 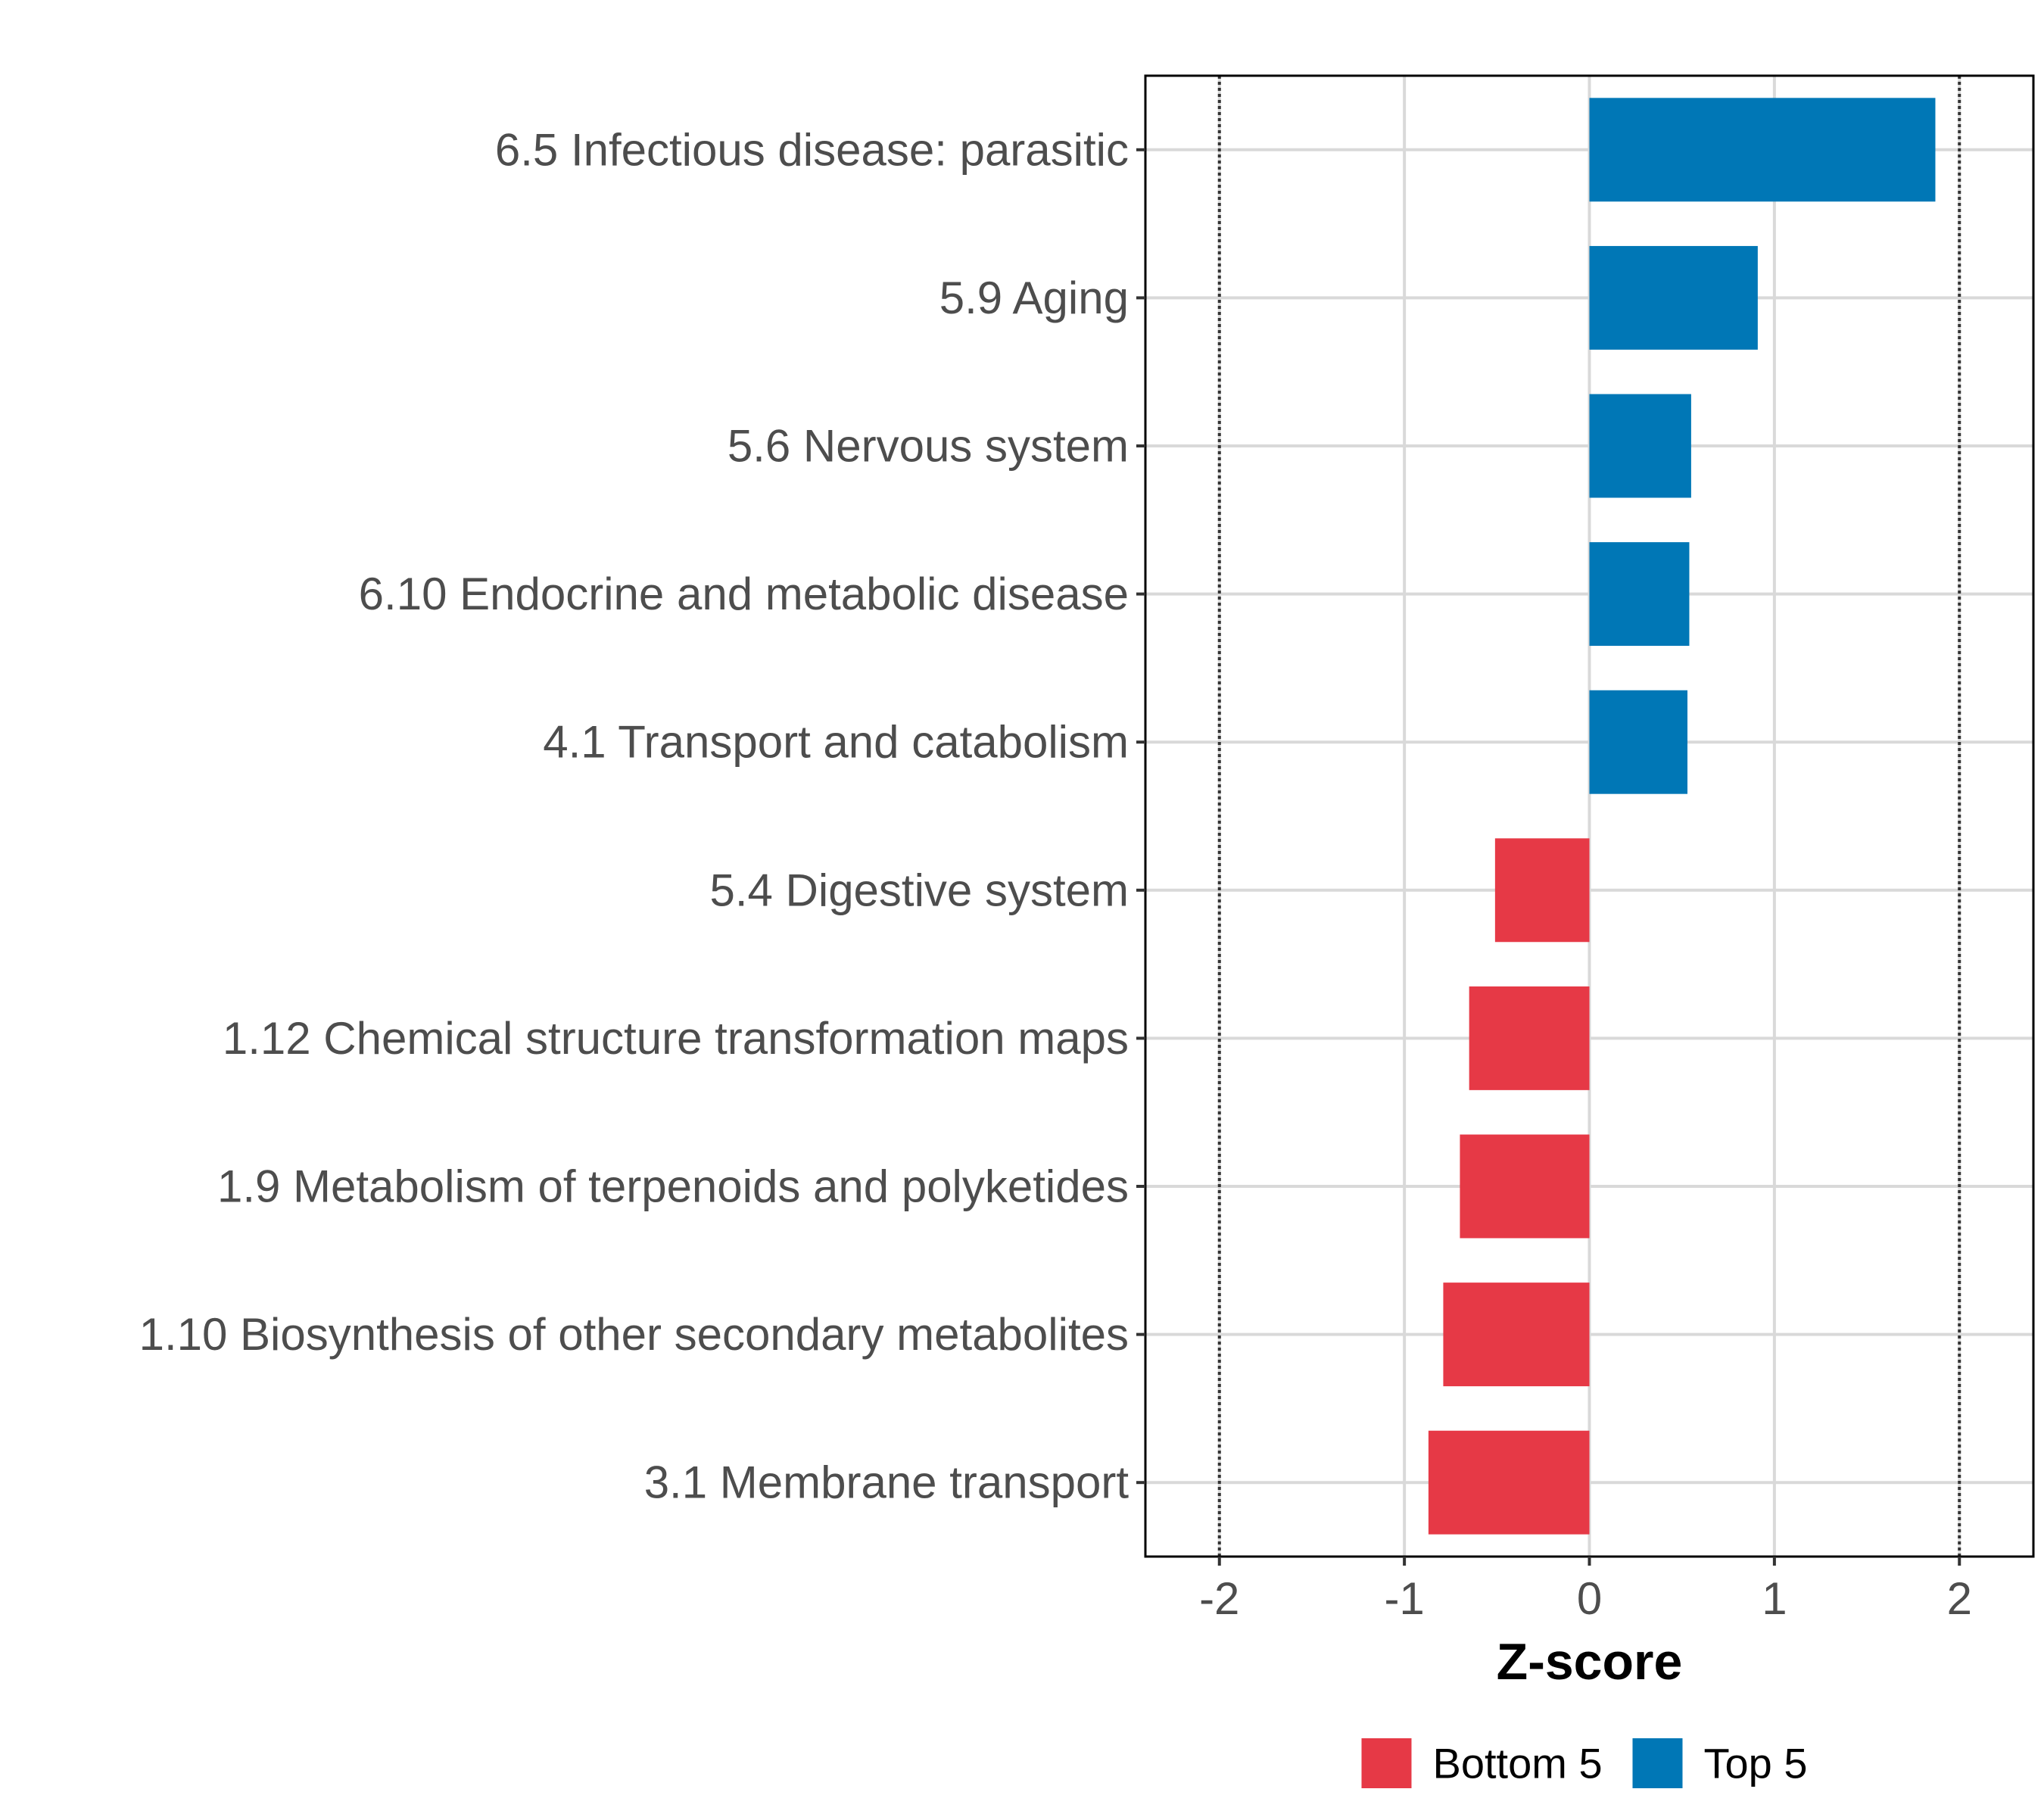 What do you see at coordinates (1590, 1662) in the screenshot?
I see `x-axis-title: Z-score` at bounding box center [1590, 1662].